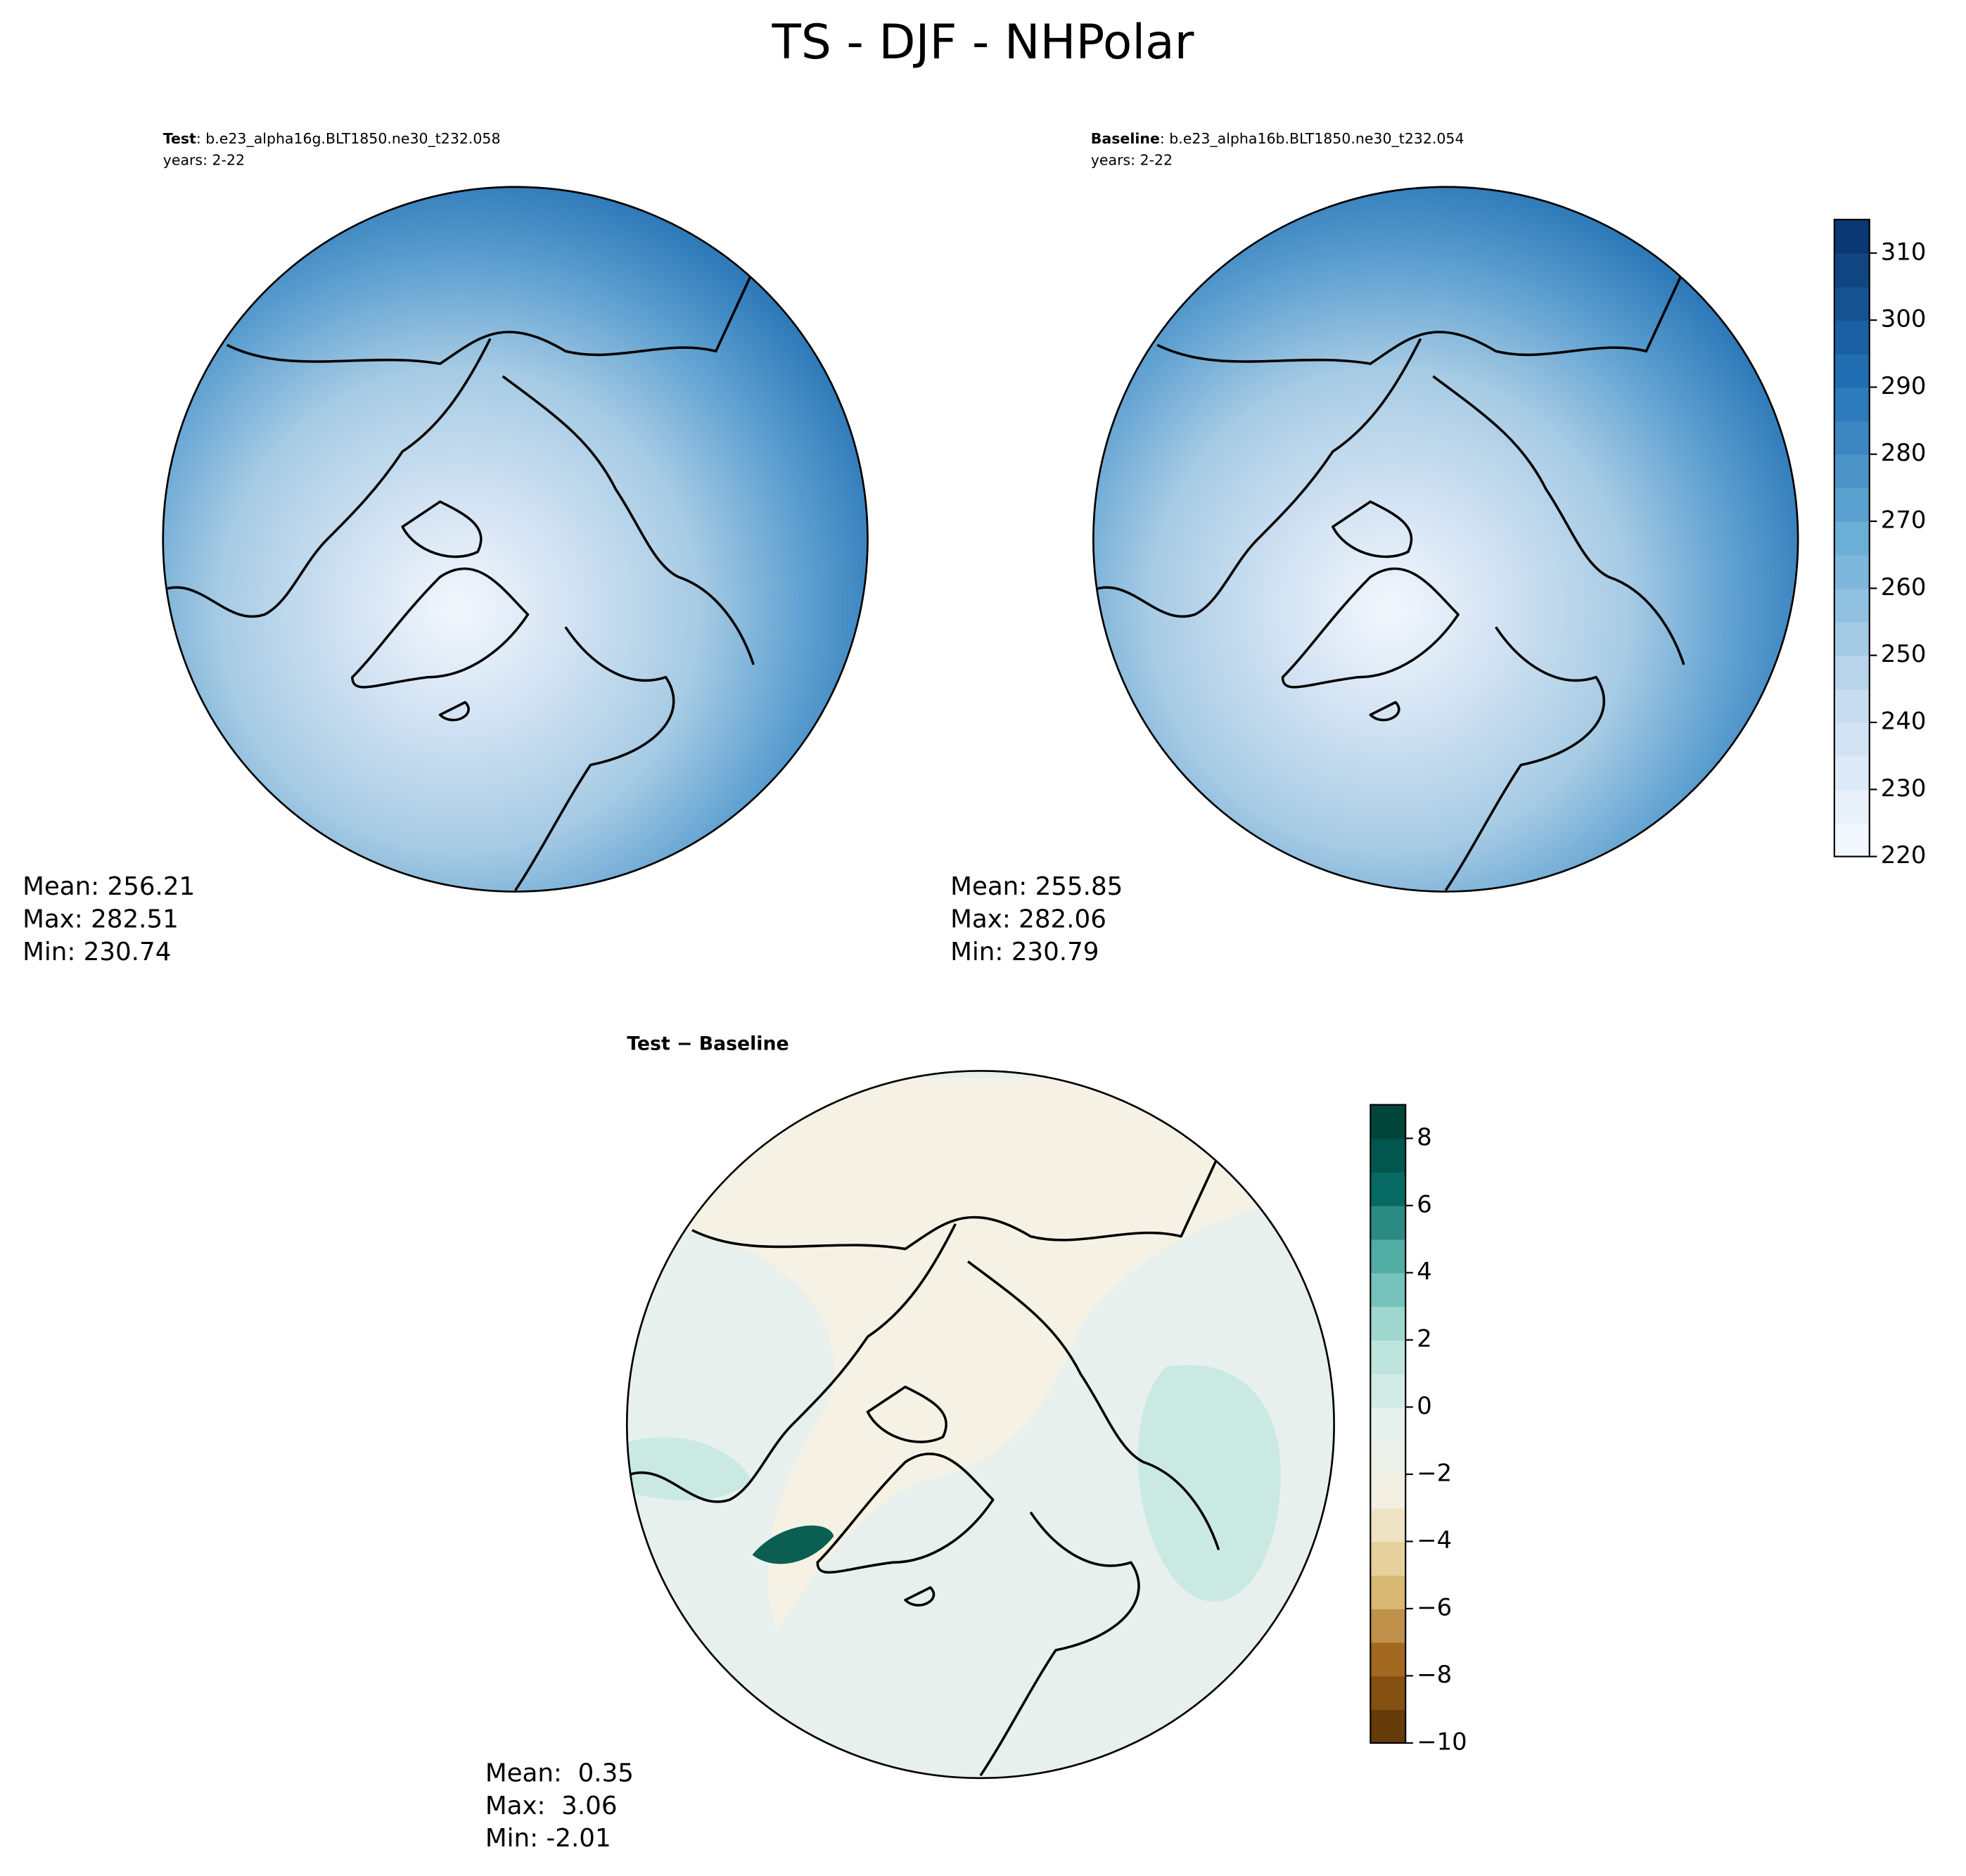 This screenshot has width=1966, height=1876. I want to click on colorbar-tick-label: 290, so click(1904, 386).